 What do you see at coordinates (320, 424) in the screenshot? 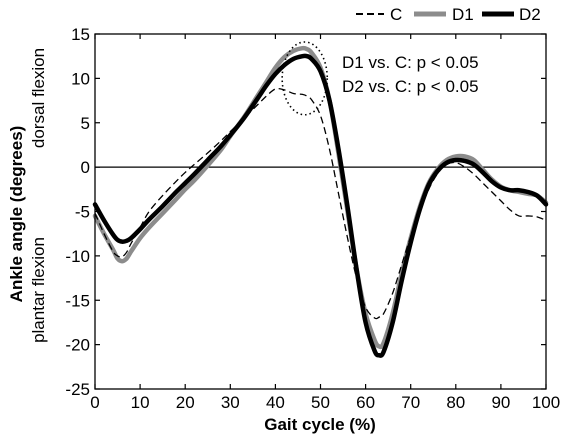
I see `x-axis-label: Gait cycle (%)` at bounding box center [320, 424].